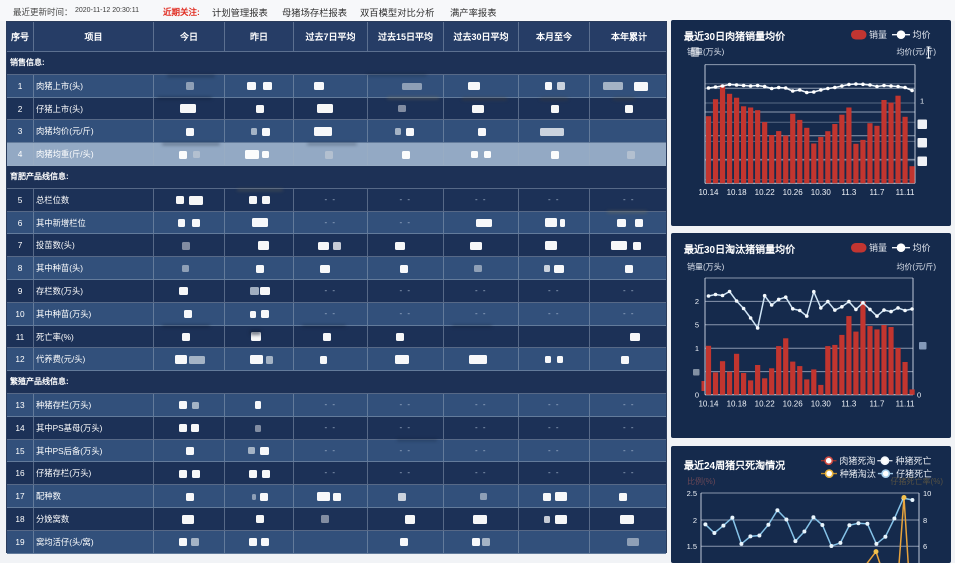 The height and width of the screenshot is (563, 955). I want to click on svg-text: 仔猪死亡率(%), so click(917, 481).